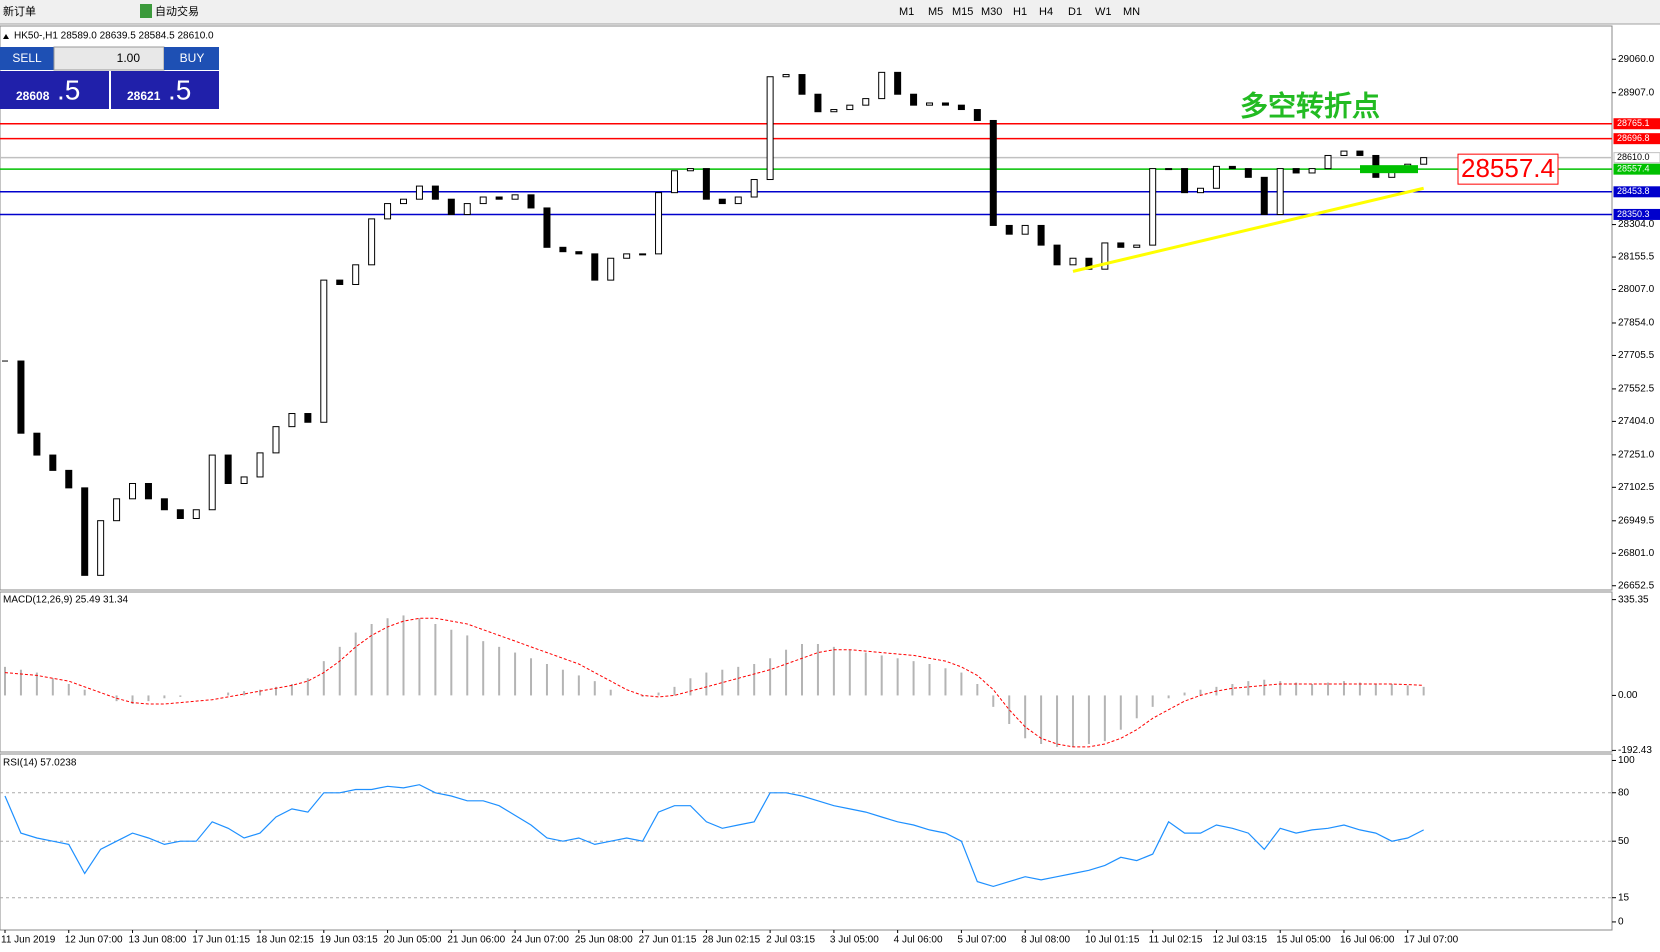  What do you see at coordinates (19, 11) in the screenshot?
I see `new-order-button: 新订单` at bounding box center [19, 11].